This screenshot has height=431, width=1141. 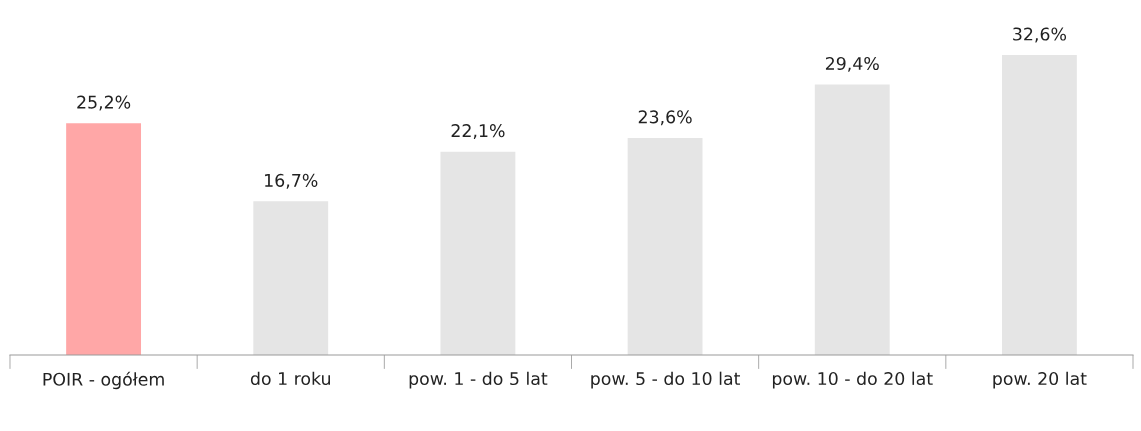 I want to click on x-tick-label: pow. 10 - do 20 lat, so click(x=852, y=380).